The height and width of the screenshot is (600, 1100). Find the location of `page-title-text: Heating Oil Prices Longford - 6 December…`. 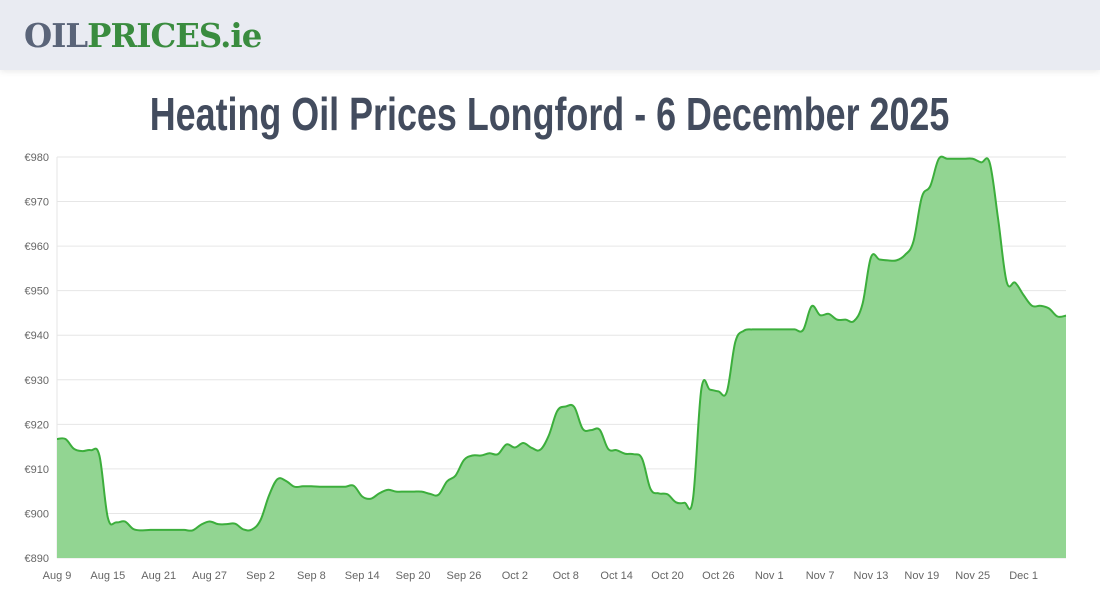

page-title-text: Heating Oil Prices Longford - 6 December… is located at coordinates (550, 114).